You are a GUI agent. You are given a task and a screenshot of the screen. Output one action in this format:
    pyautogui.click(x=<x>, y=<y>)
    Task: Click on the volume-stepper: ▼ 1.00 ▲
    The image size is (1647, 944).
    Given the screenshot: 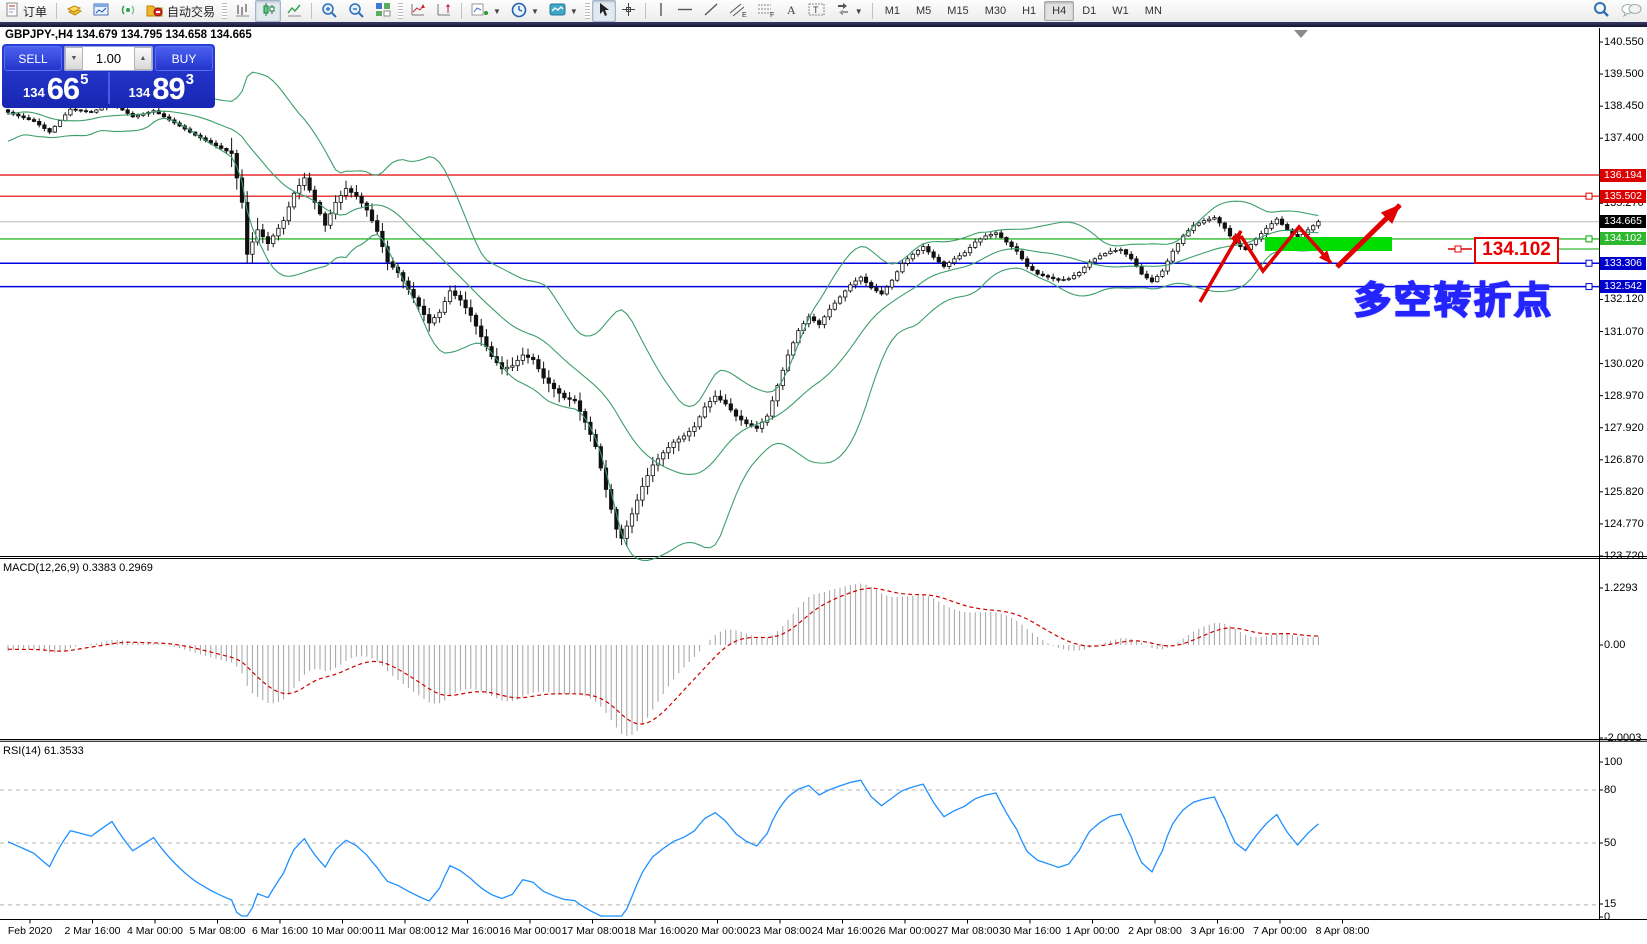 What is the action you would take?
    pyautogui.click(x=108, y=58)
    